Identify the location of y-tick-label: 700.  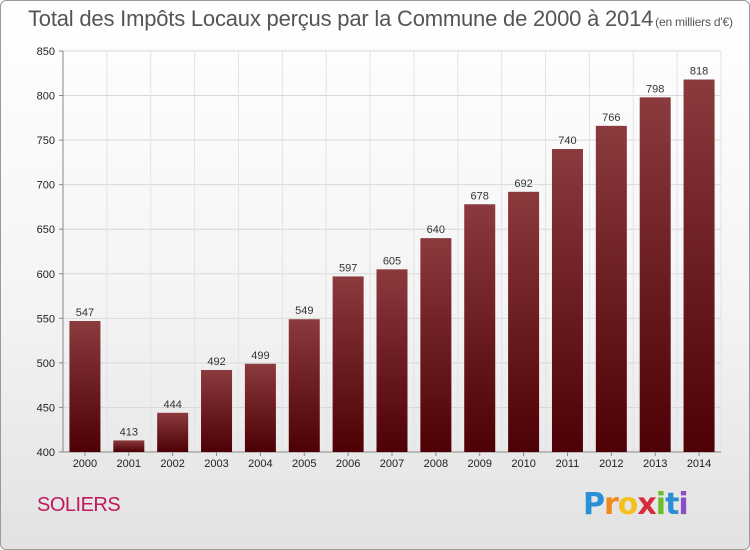
(46, 186).